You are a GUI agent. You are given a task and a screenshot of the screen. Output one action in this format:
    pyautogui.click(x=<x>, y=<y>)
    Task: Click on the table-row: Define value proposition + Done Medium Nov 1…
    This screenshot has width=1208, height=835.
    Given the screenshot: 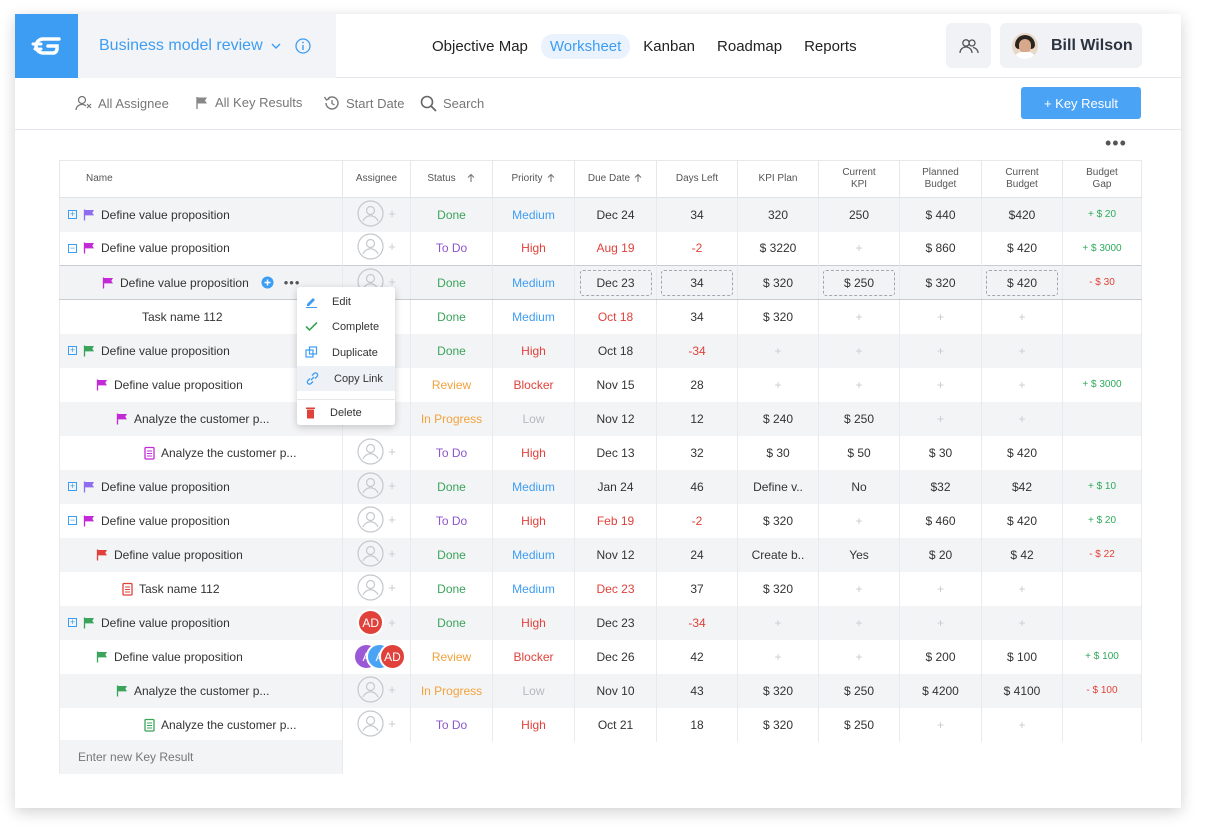 What is the action you would take?
    pyautogui.click(x=600, y=554)
    